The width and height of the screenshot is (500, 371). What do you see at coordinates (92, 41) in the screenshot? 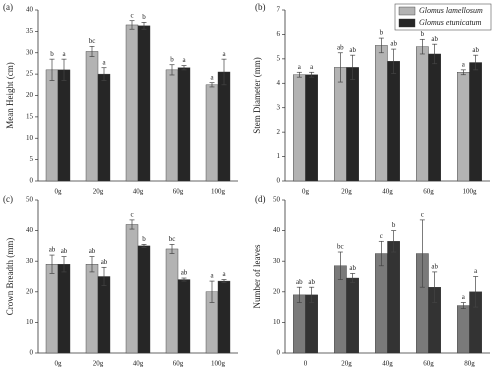
I see `significance-letter: bc` at bounding box center [92, 41].